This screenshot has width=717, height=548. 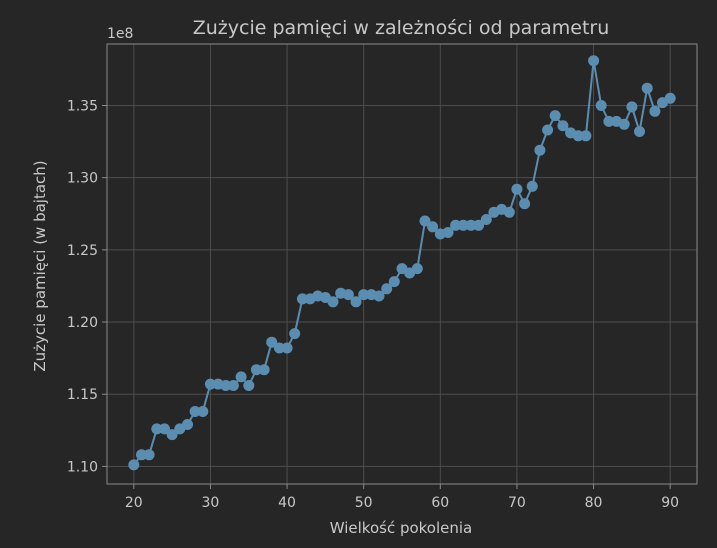 What do you see at coordinates (40, 265) in the screenshot?
I see `y-axis-label: Zużycie pamięci (w bajtach)` at bounding box center [40, 265].